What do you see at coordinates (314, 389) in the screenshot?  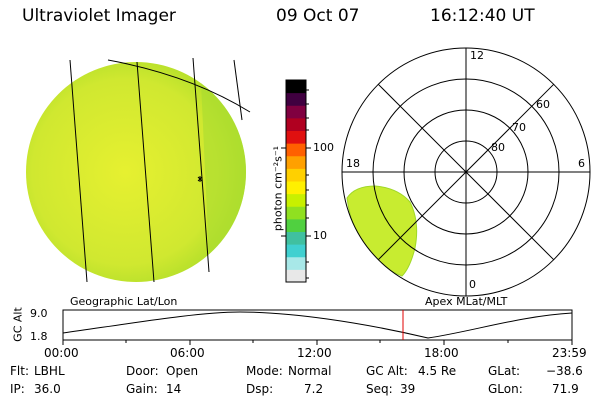 I see `dsp-value: 7.2` at bounding box center [314, 389].